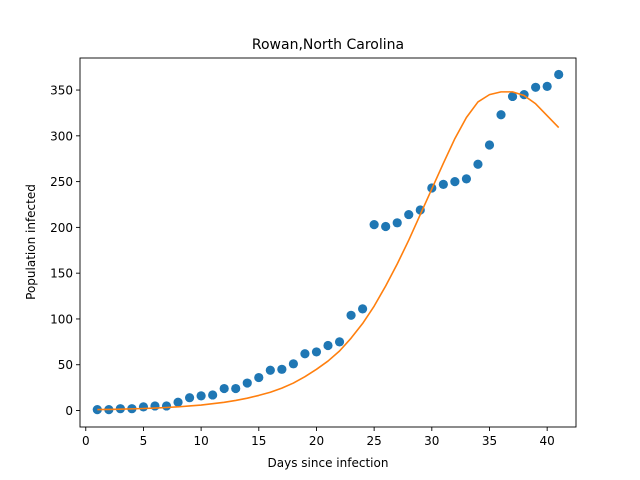  I want to click on x-tick-label: 20, so click(316, 441).